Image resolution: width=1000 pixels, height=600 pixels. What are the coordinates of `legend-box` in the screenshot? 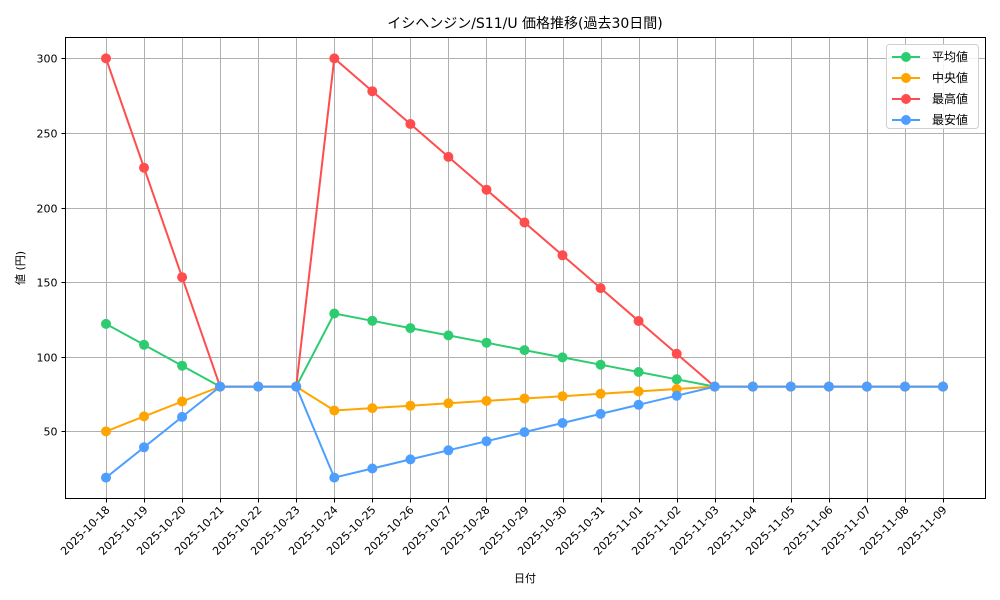 It's located at (932, 86).